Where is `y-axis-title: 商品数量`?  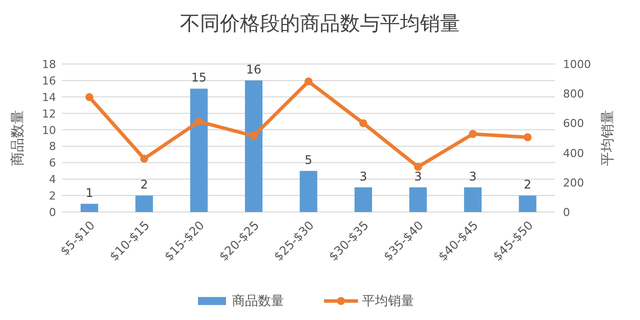 y-axis-title: 商品数量 is located at coordinates (18, 138).